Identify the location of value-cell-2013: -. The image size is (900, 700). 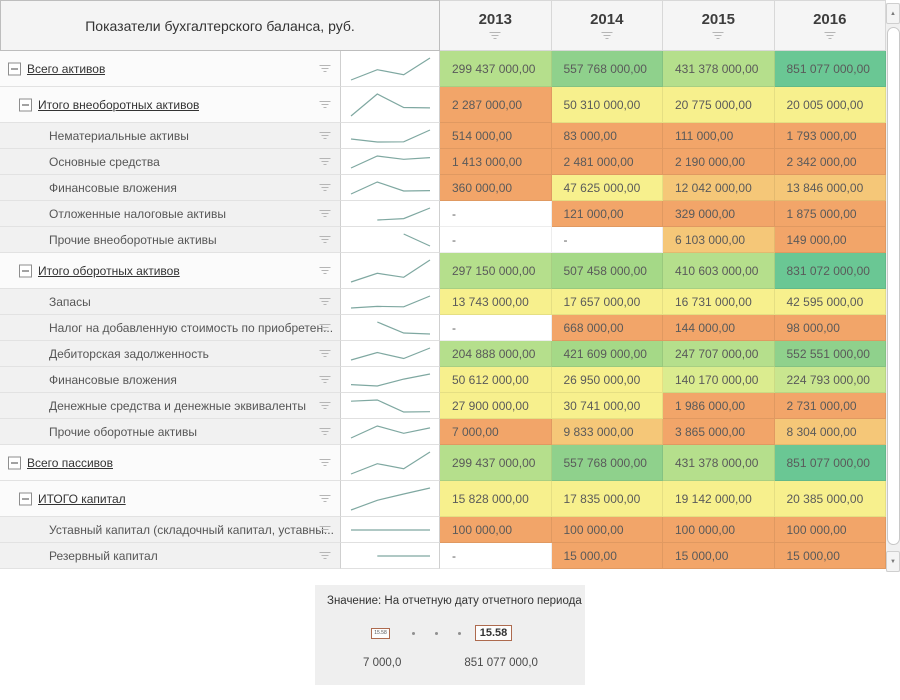
(496, 556).